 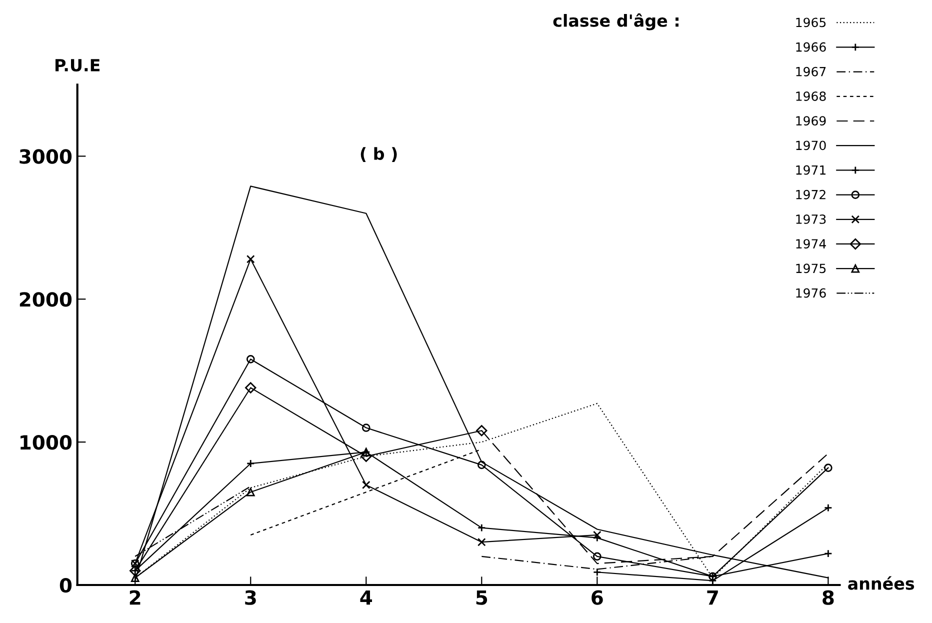 I want to click on x-tick-label: 3, so click(x=250, y=597).